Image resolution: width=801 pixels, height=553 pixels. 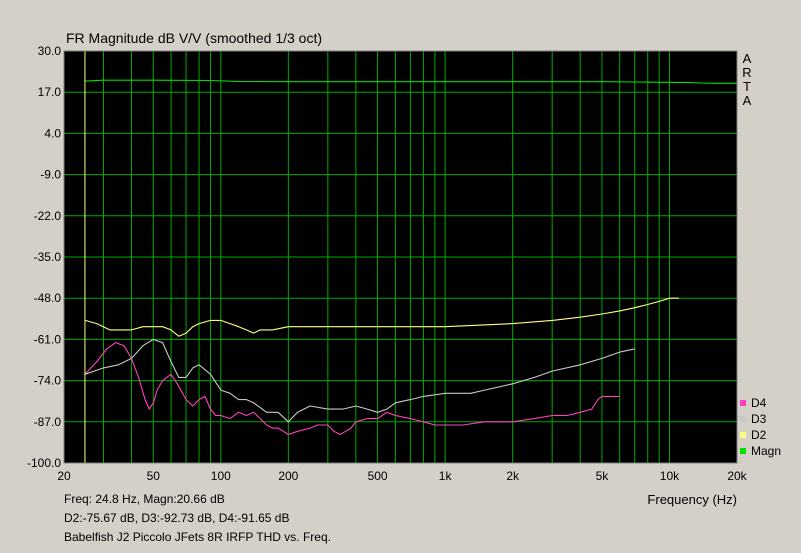 What do you see at coordinates (48, 339) in the screenshot?
I see `y-tick-label: -61.0` at bounding box center [48, 339].